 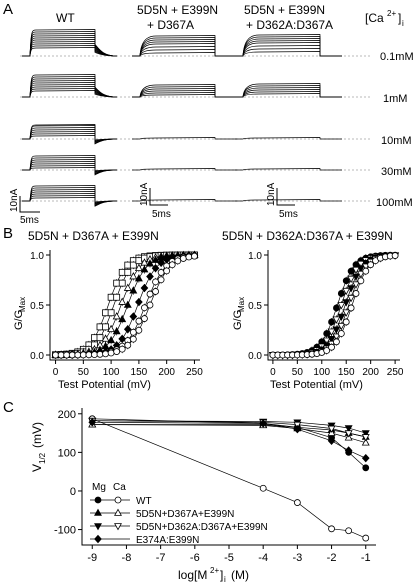 What do you see at coordinates (366, 558) in the screenshot?
I see `x-tick-label: -1` at bounding box center [366, 558].